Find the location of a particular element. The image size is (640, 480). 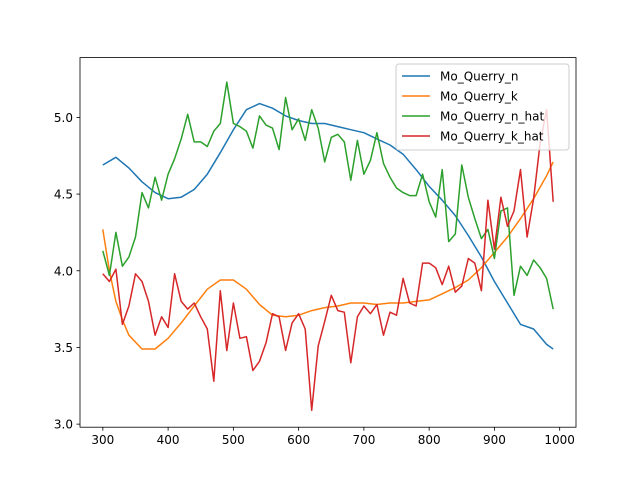

x-tick-label: 500 is located at coordinates (233, 440).